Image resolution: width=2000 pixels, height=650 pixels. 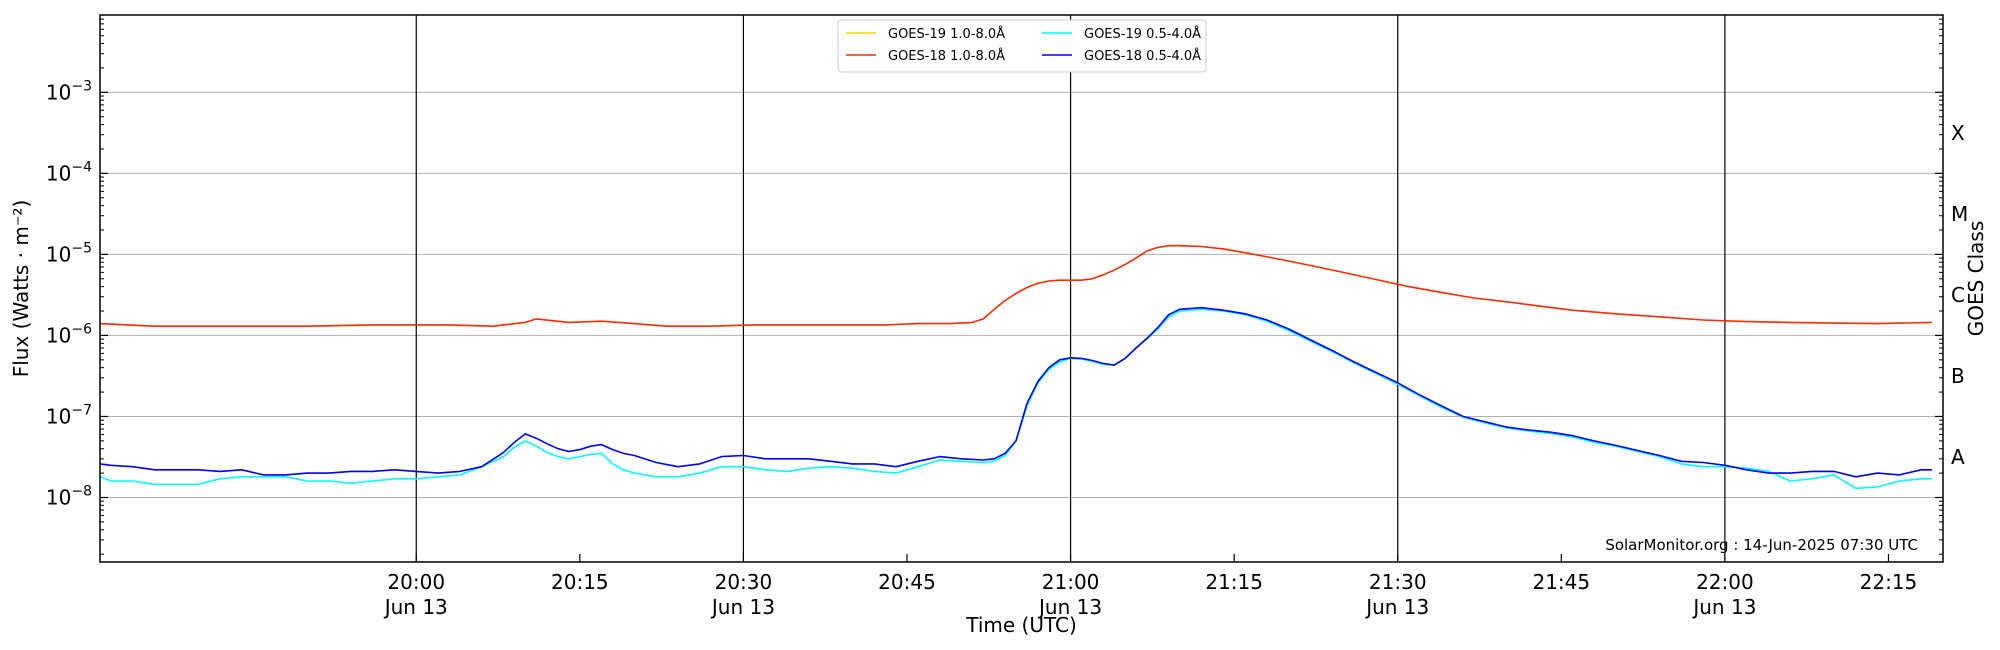 What do you see at coordinates (416, 582) in the screenshot?
I see `x-tick-time-label: 20:00` at bounding box center [416, 582].